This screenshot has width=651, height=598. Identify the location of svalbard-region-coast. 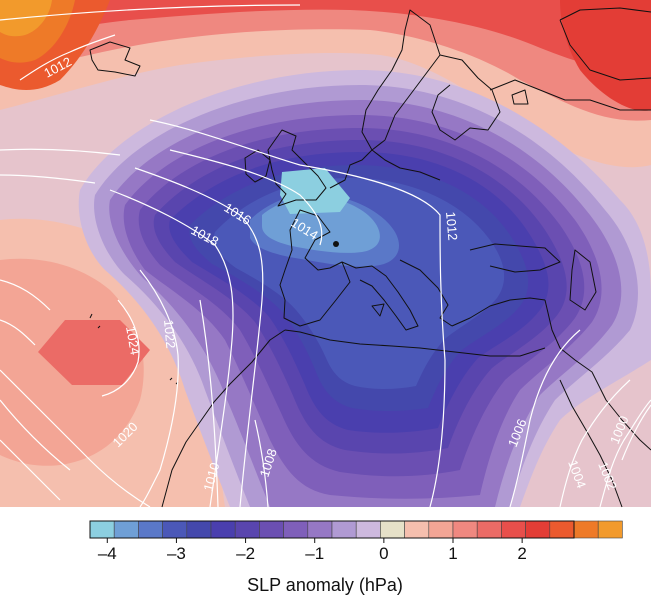
(605, 44).